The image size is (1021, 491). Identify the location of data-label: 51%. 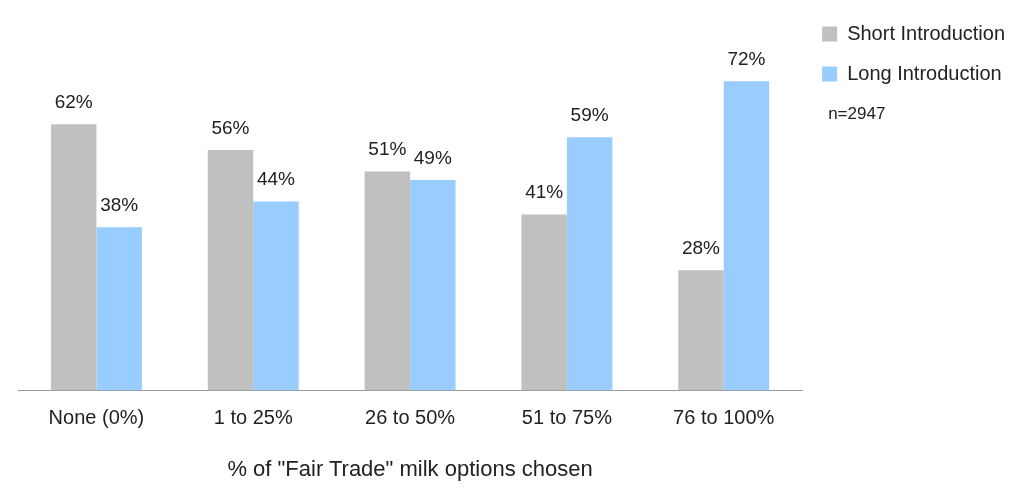
(387, 149).